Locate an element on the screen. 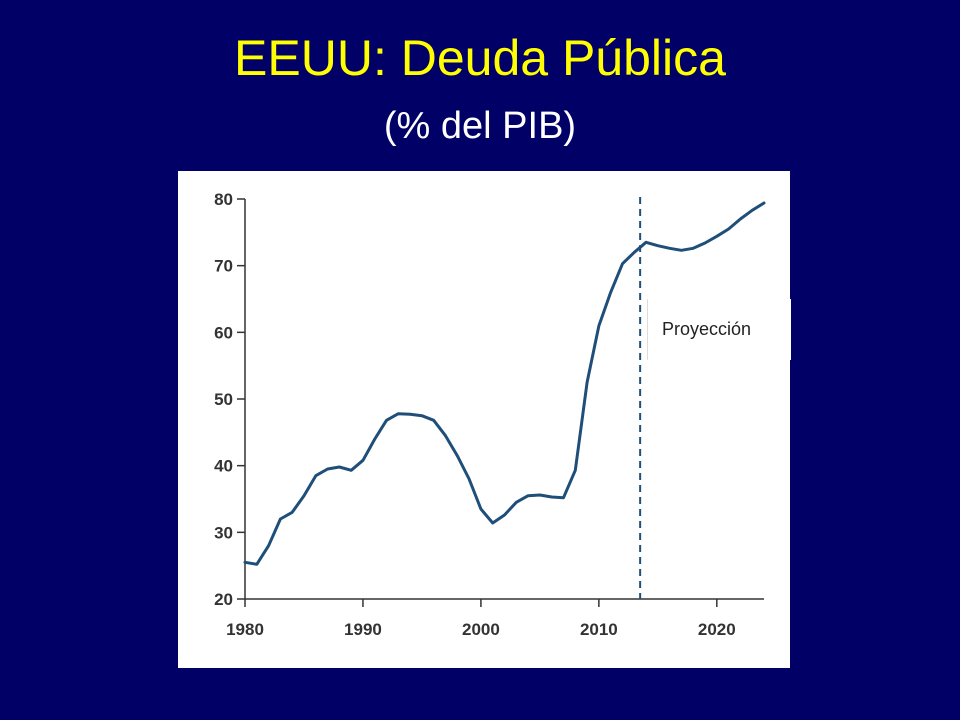 The image size is (960, 720). y-tick-label-50: 50 is located at coordinates (223, 399).